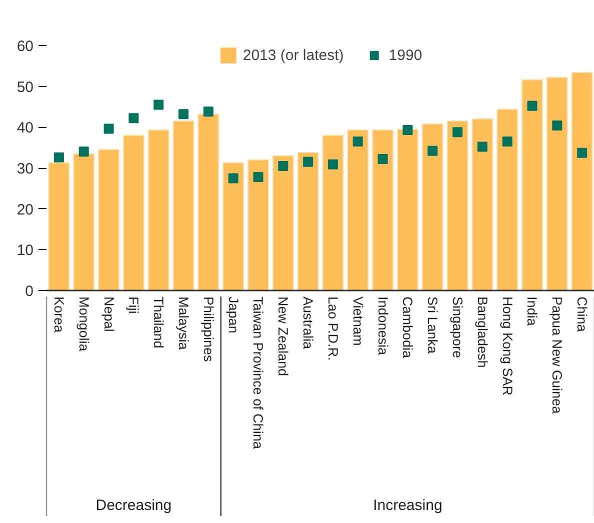 Image resolution: width=594 pixels, height=523 pixels. I want to click on text: Decreasing, so click(134, 505).